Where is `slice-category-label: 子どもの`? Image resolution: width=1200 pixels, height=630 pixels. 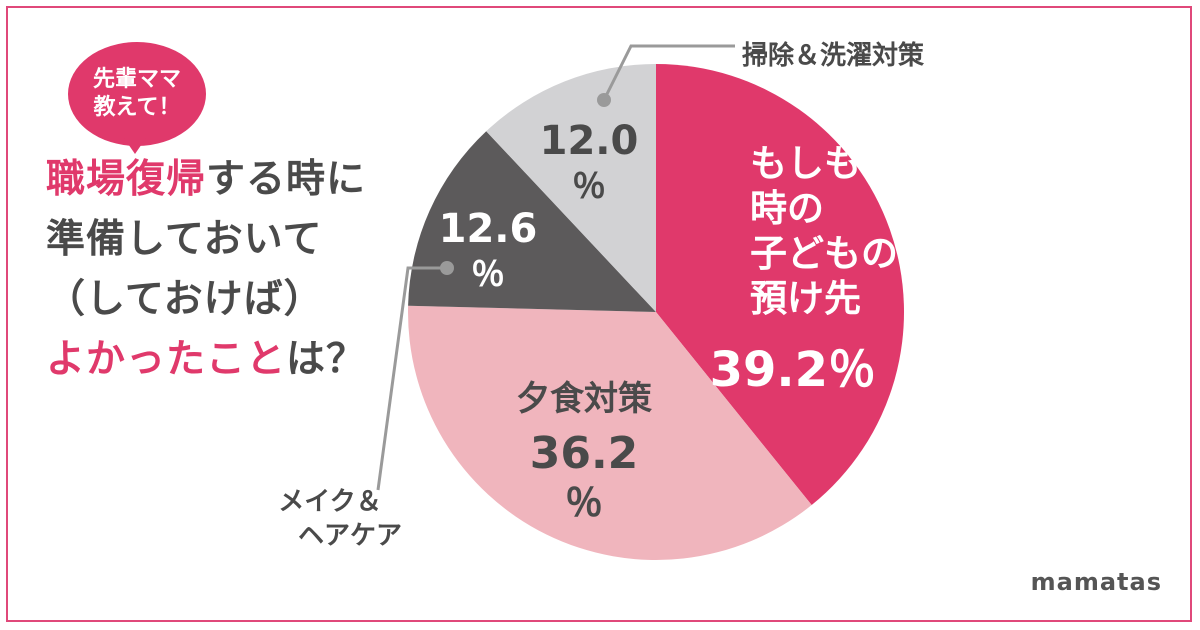
slice-category-label: 子どもの is located at coordinates (824, 253).